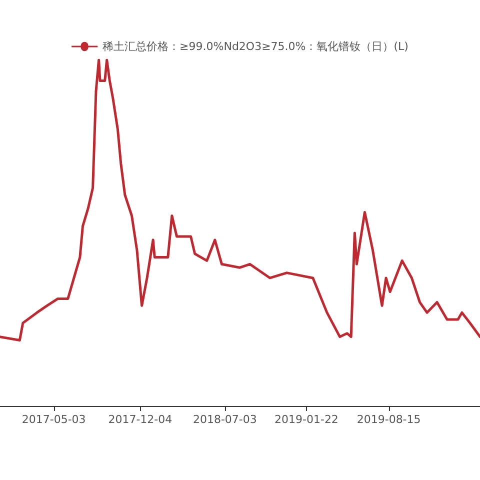  Describe the element at coordinates (224, 419) in the screenshot. I see `x-tick-label: 2018-07-03` at that location.